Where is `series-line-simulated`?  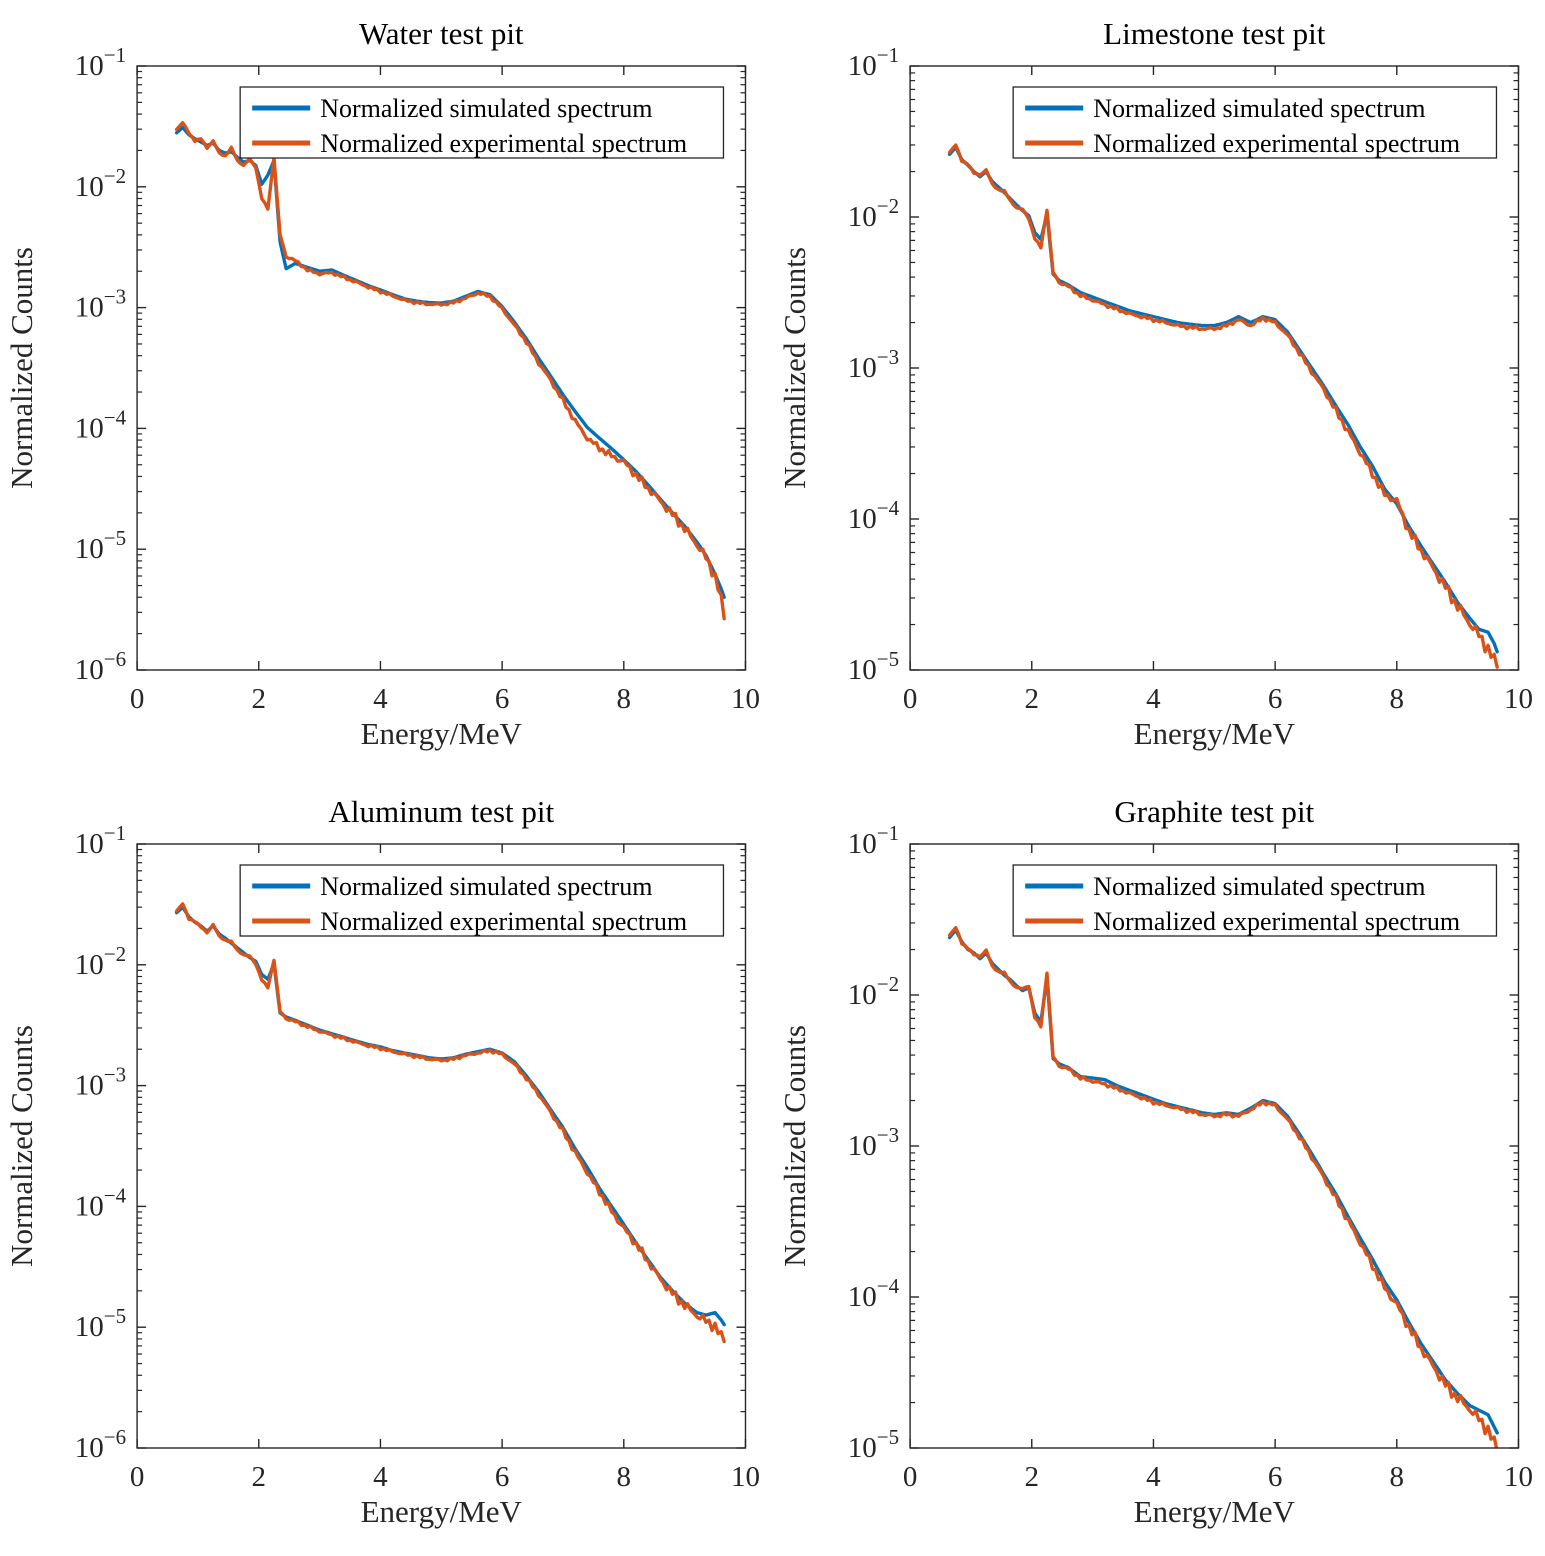
series-line-simulated is located at coordinates (450, 362).